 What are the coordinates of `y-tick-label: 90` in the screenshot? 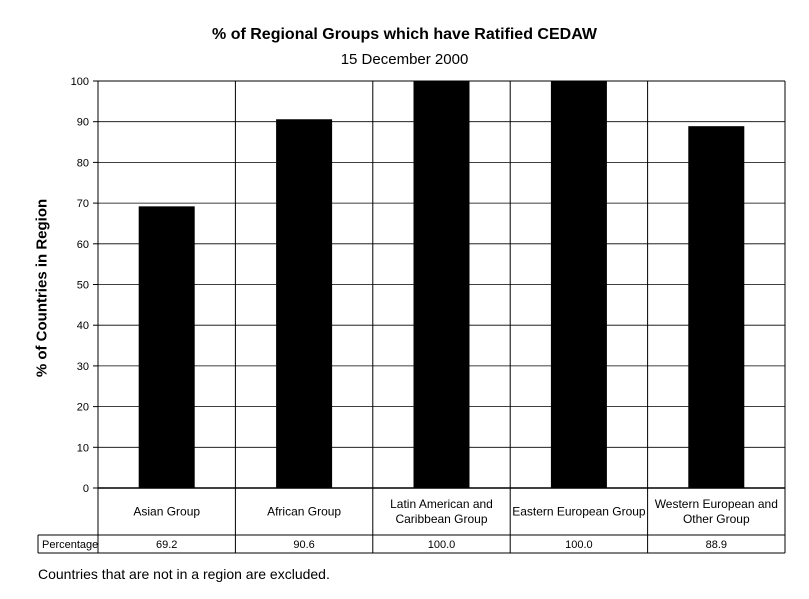 It's located at (83, 123).